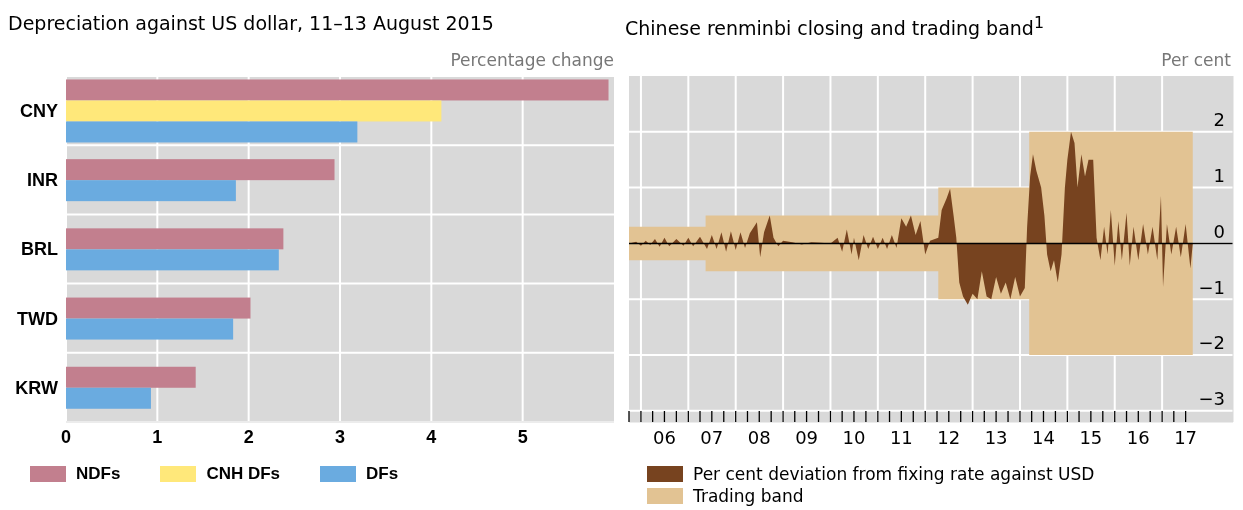 This screenshot has height=510, width=1243. Describe the element at coordinates (854, 437) in the screenshot. I see `x-tick-label: 10` at that location.